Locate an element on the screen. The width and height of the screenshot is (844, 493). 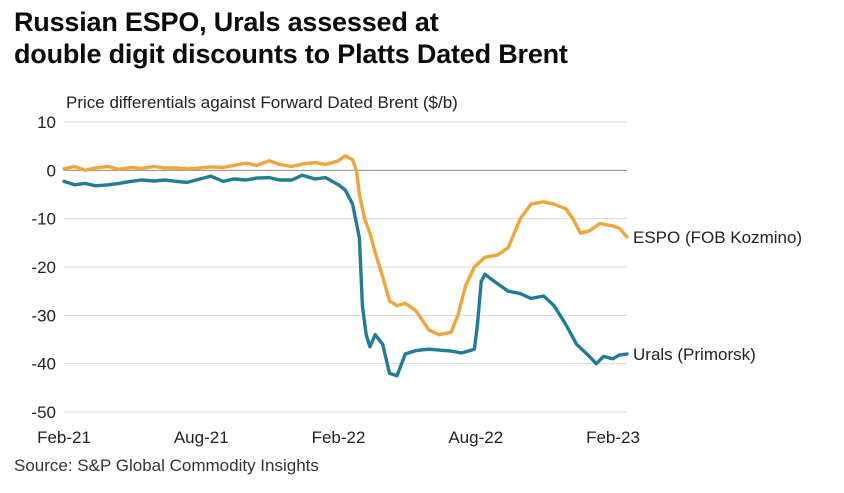
x-tick-label: Aug-21 is located at coordinates (201, 437).